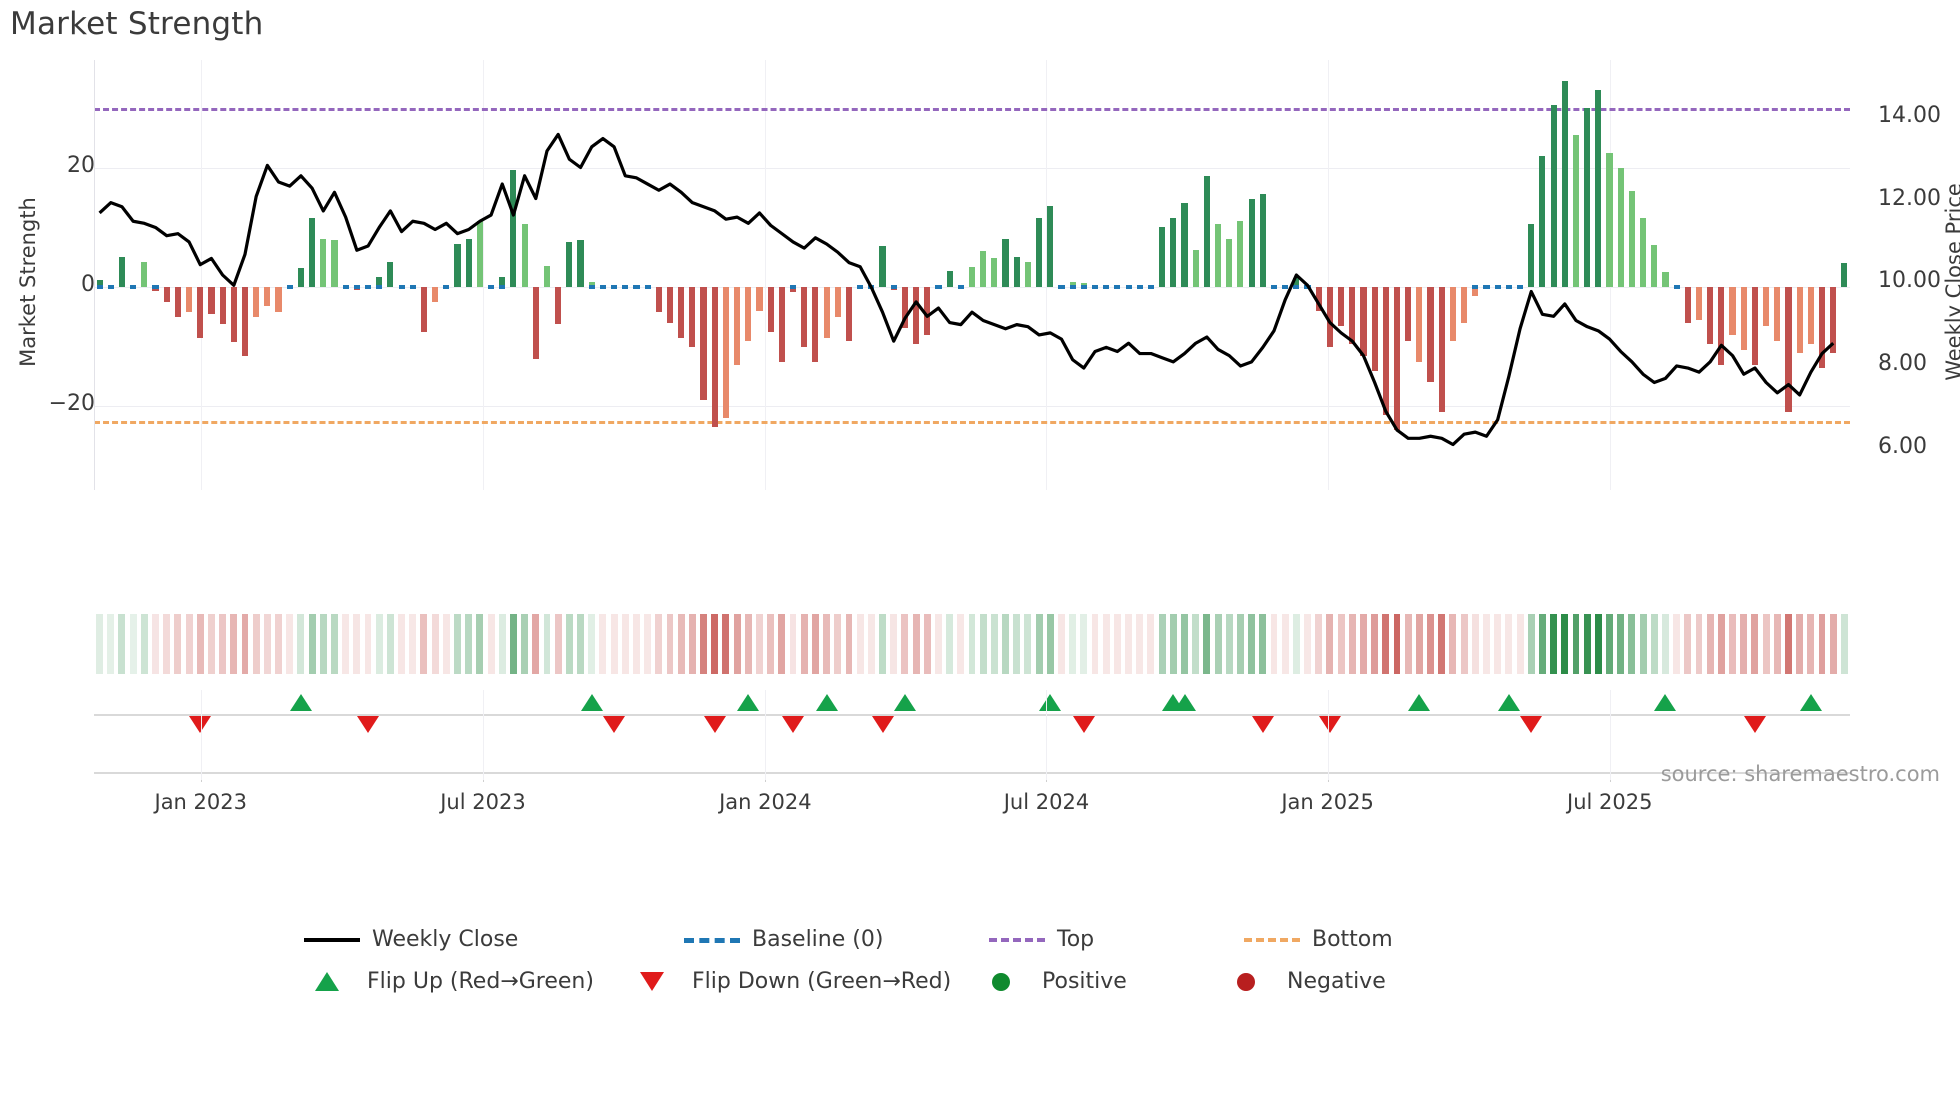 The image size is (1960, 1102). What do you see at coordinates (411, 939) in the screenshot?
I see `legend-item-1-0: Weekly Close` at bounding box center [411, 939].